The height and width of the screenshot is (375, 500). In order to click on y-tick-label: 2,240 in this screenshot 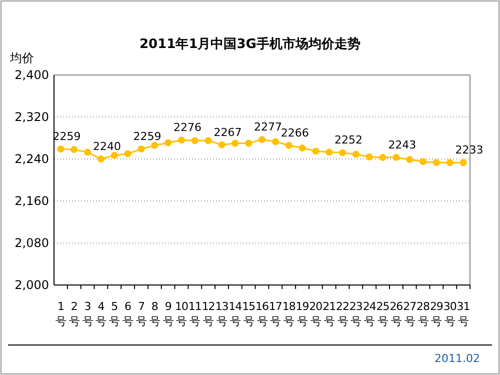, I will do `click(31, 159)`.